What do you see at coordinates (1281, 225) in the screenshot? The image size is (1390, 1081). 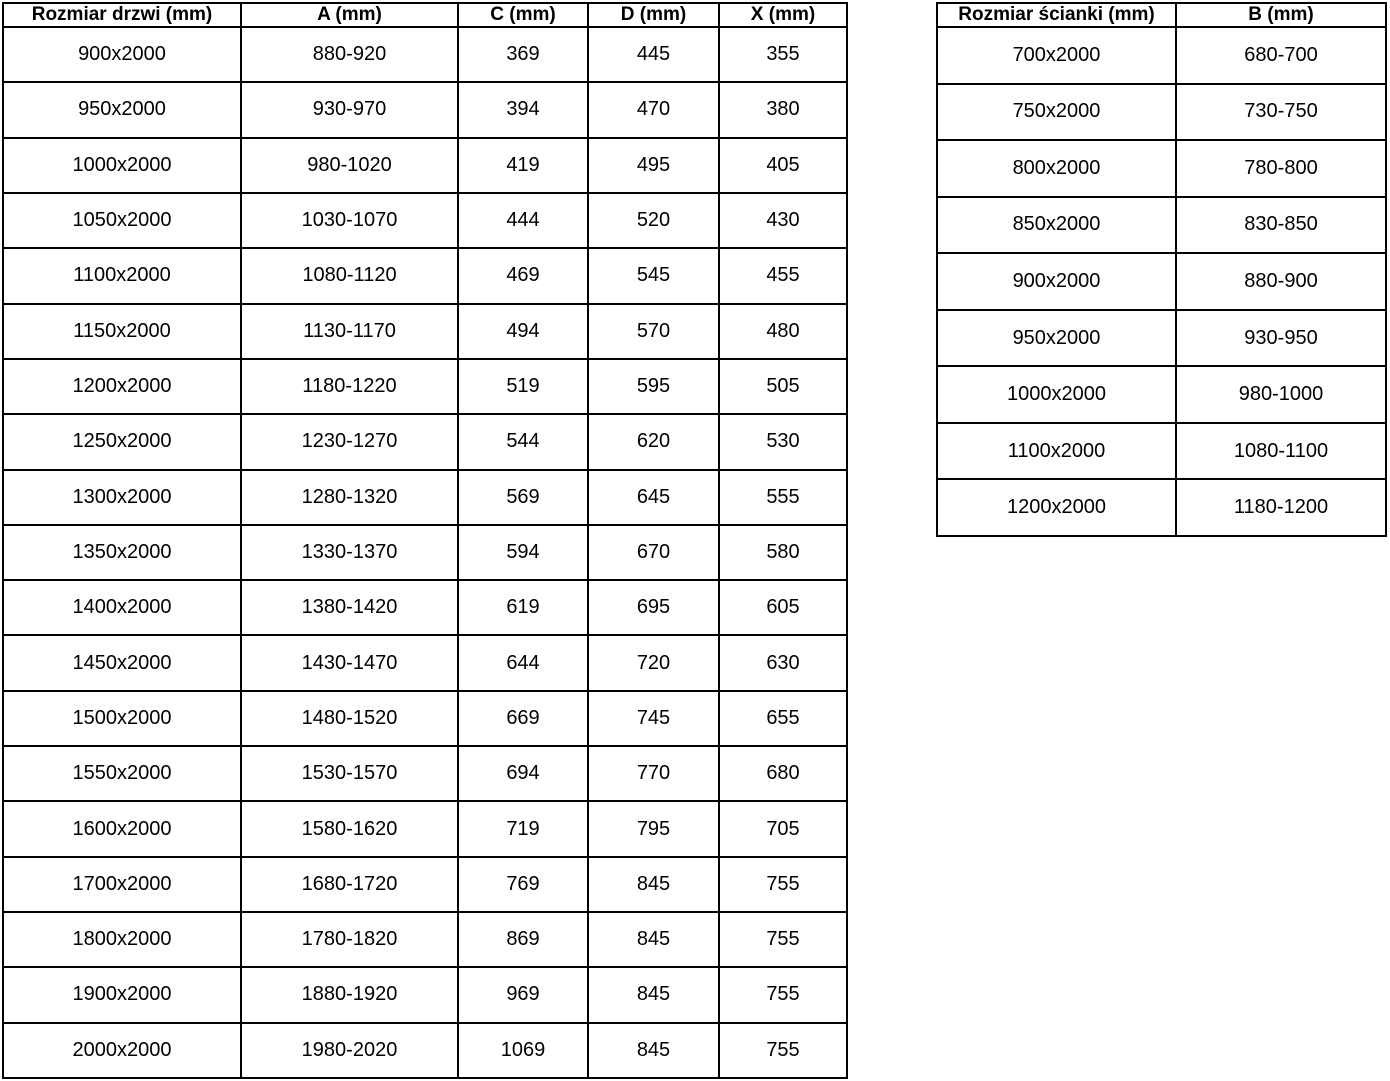 I see `table-cell: 830-850` at bounding box center [1281, 225].